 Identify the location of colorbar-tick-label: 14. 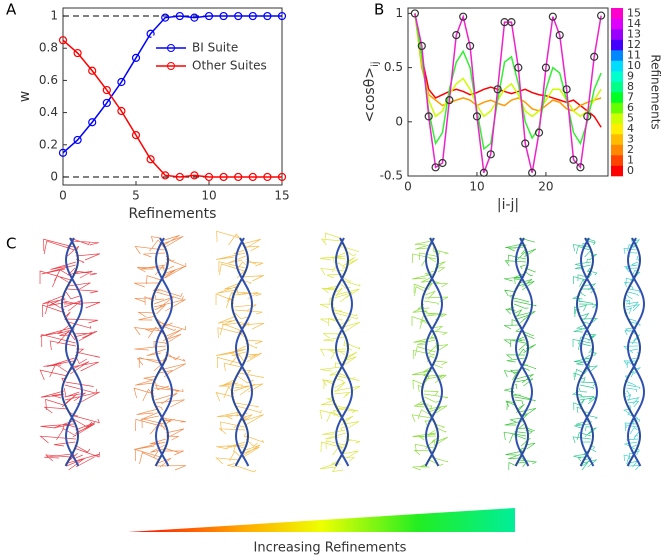
(634, 23).